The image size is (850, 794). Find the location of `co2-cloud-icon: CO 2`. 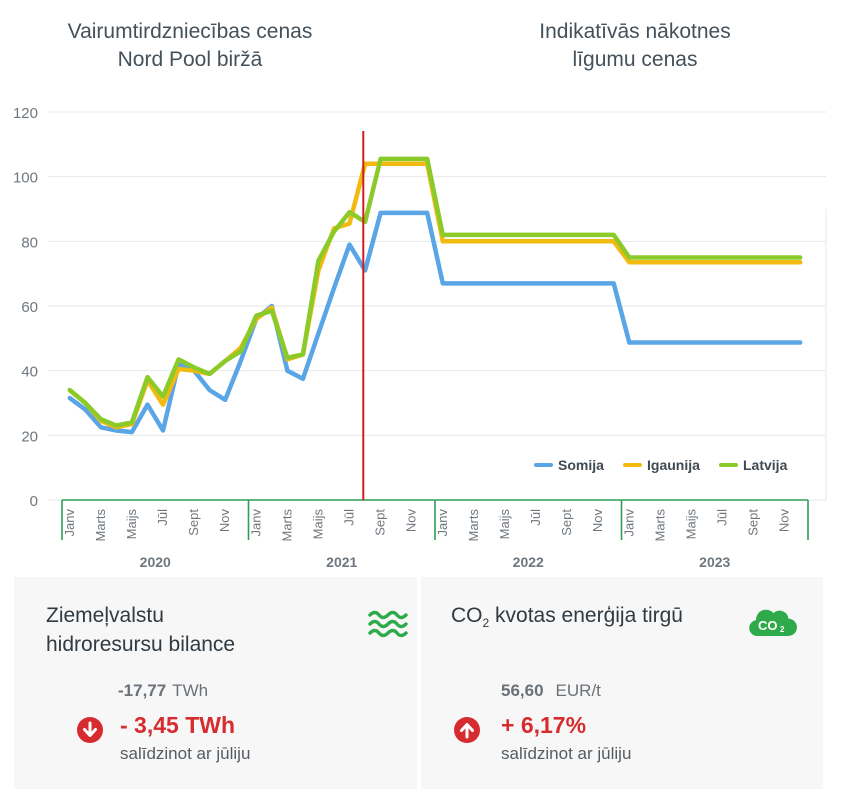

co2-cloud-icon: CO 2 is located at coordinates (773, 623).